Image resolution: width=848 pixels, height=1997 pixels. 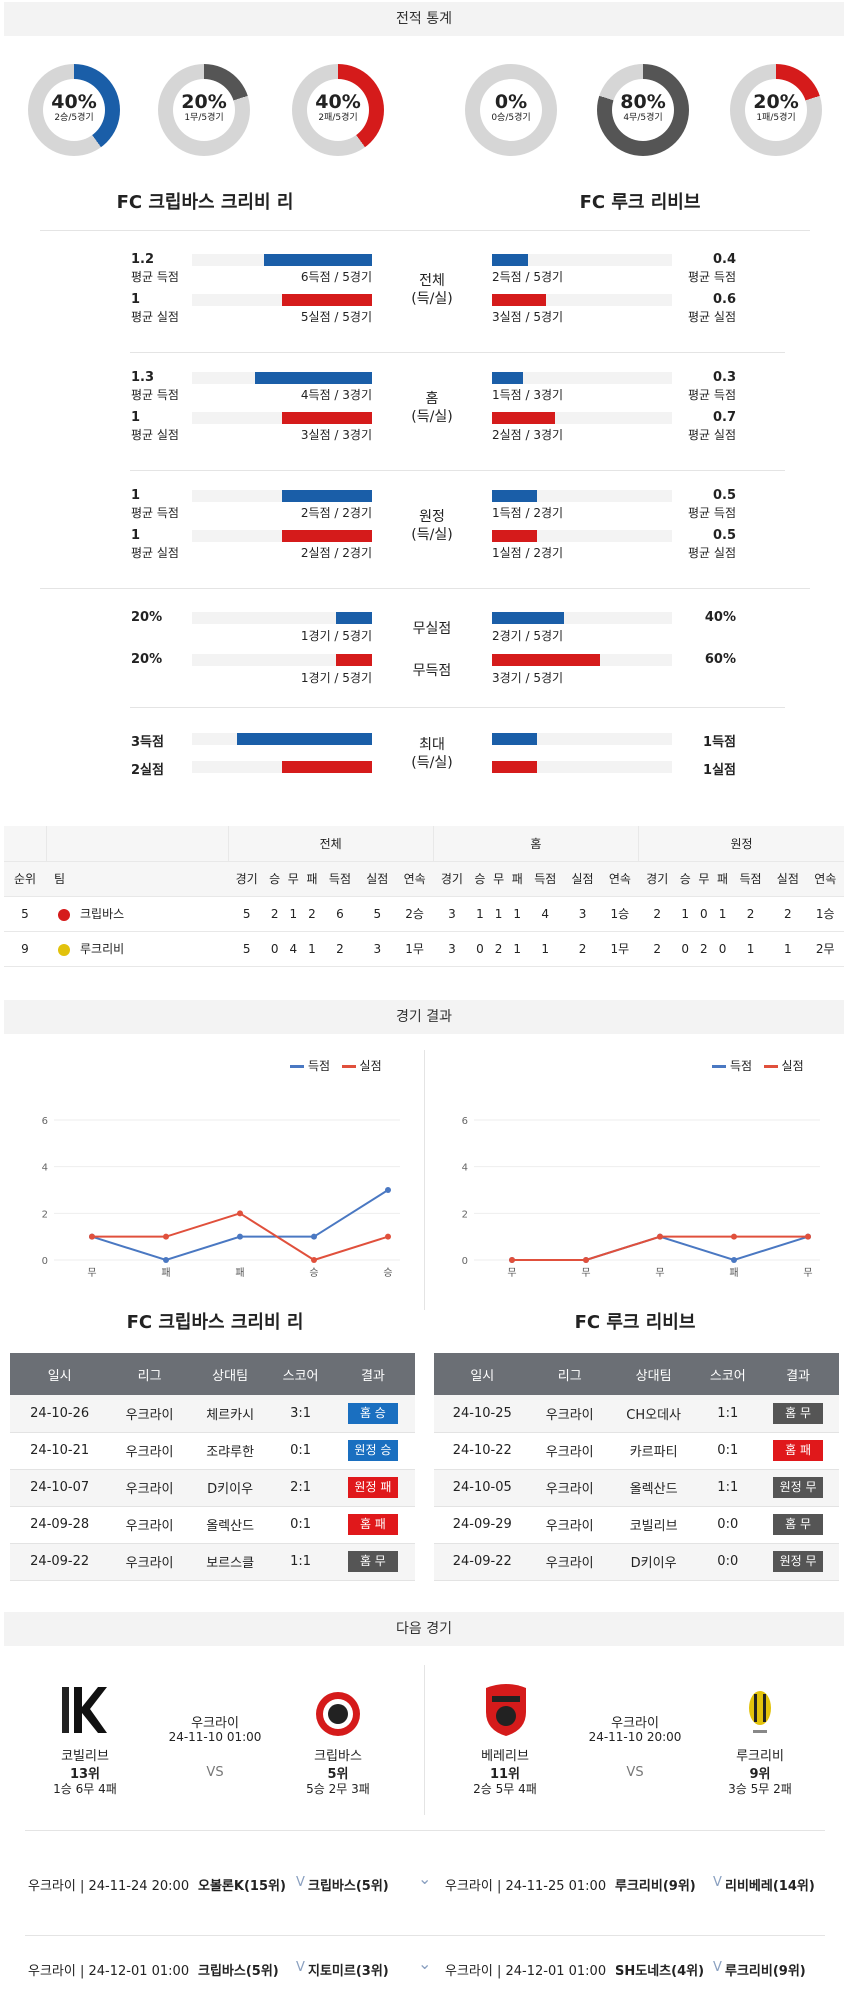 I want to click on legend-conceded: 실점, so click(x=792, y=1066).